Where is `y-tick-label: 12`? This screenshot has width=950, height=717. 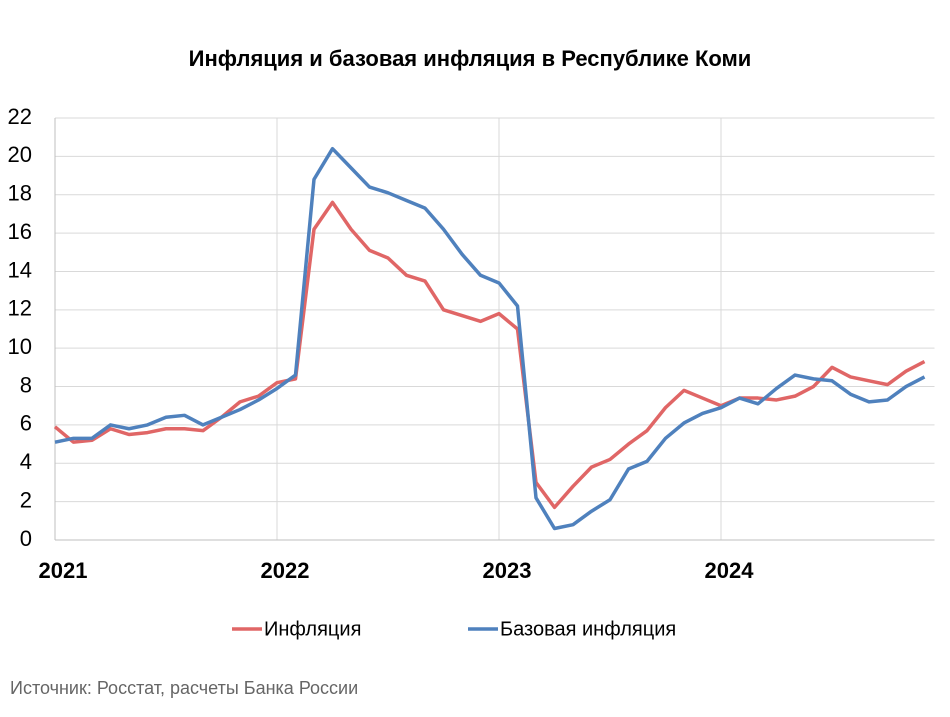 y-tick-label: 12 is located at coordinates (20, 308).